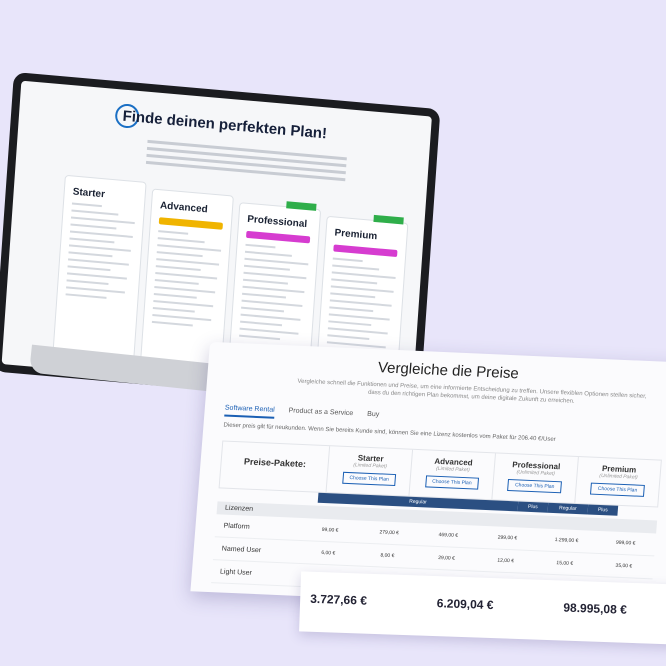  Describe the element at coordinates (246, 160) in the screenshot. I see `intro-text` at that location.